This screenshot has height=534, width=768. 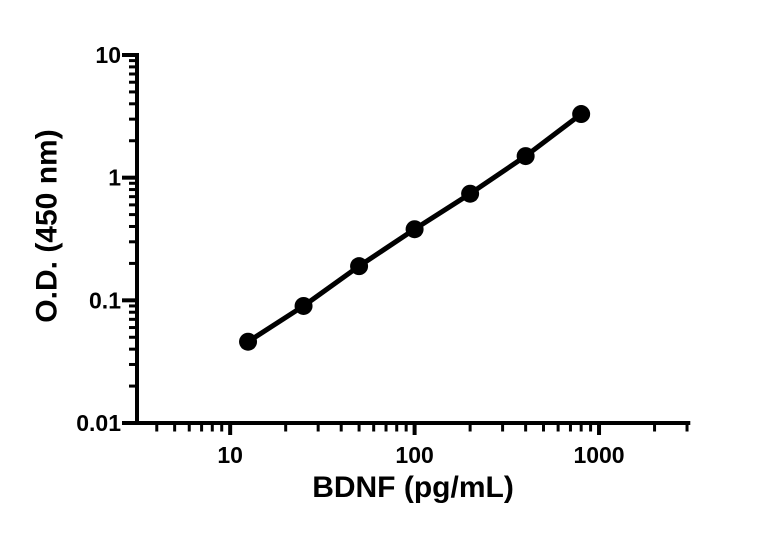 What do you see at coordinates (413, 487) in the screenshot?
I see `x-axis-title: BDNF (pg/mL)` at bounding box center [413, 487].